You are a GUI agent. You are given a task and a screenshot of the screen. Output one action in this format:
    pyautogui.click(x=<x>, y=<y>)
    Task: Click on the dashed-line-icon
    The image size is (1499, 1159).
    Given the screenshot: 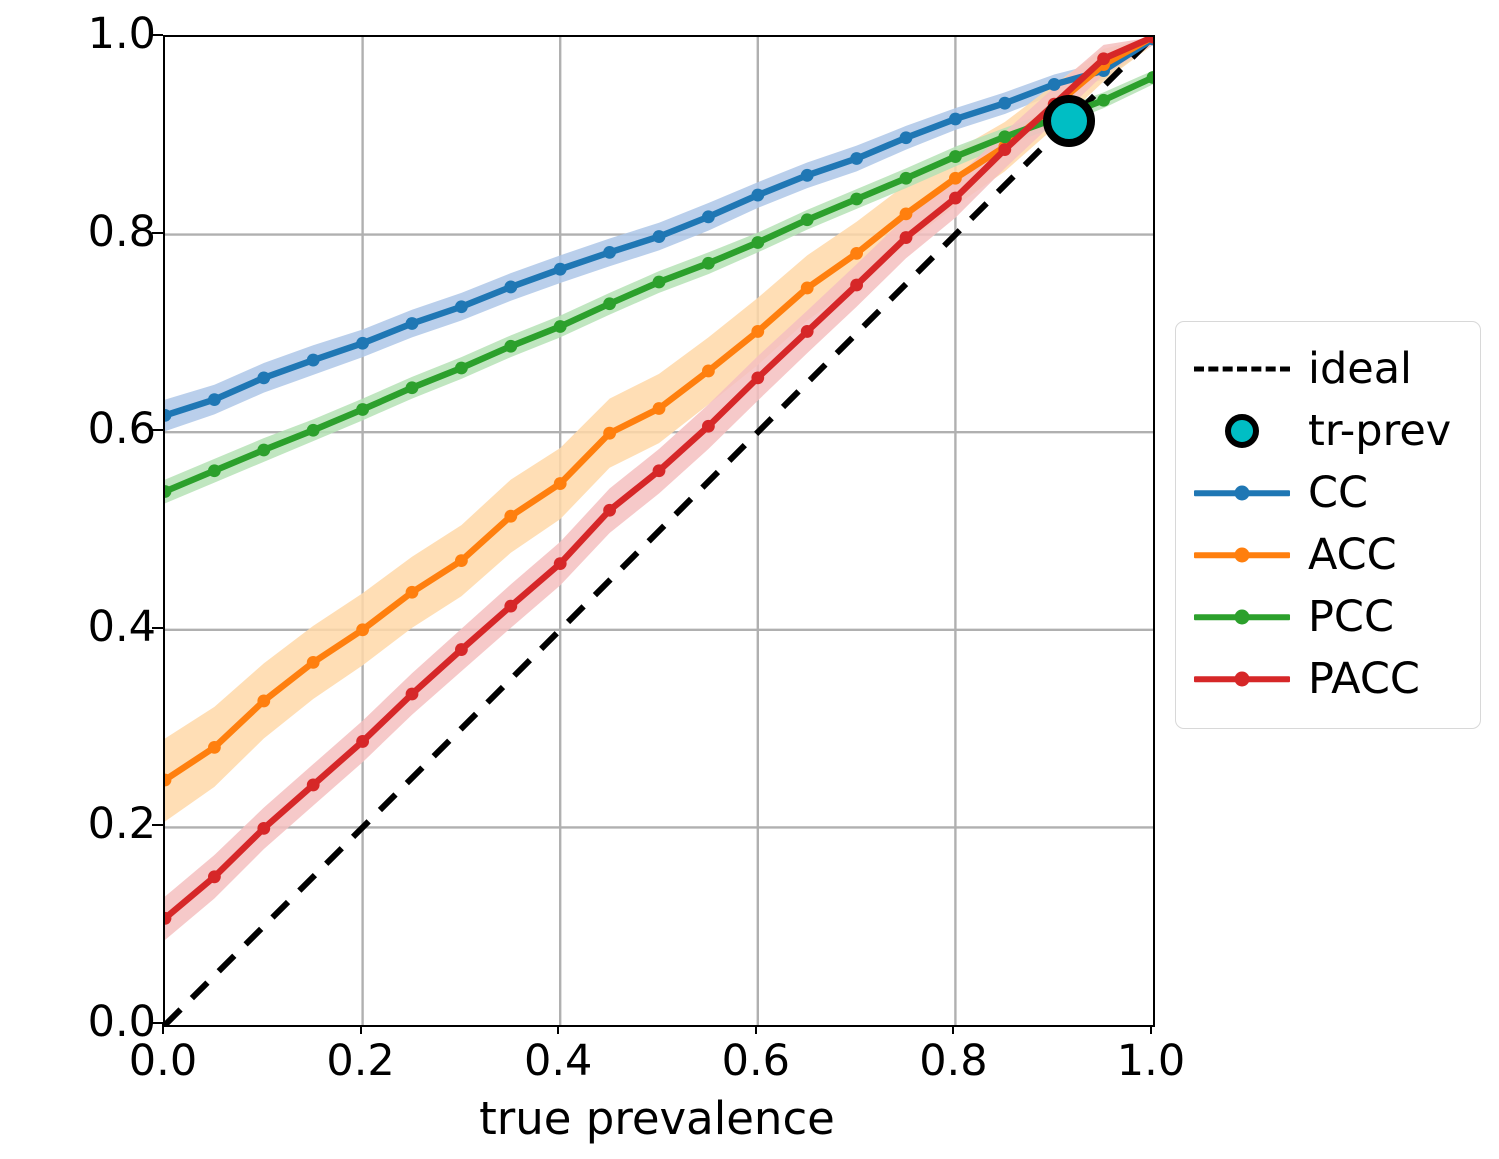 What is the action you would take?
    pyautogui.click(x=1242, y=369)
    